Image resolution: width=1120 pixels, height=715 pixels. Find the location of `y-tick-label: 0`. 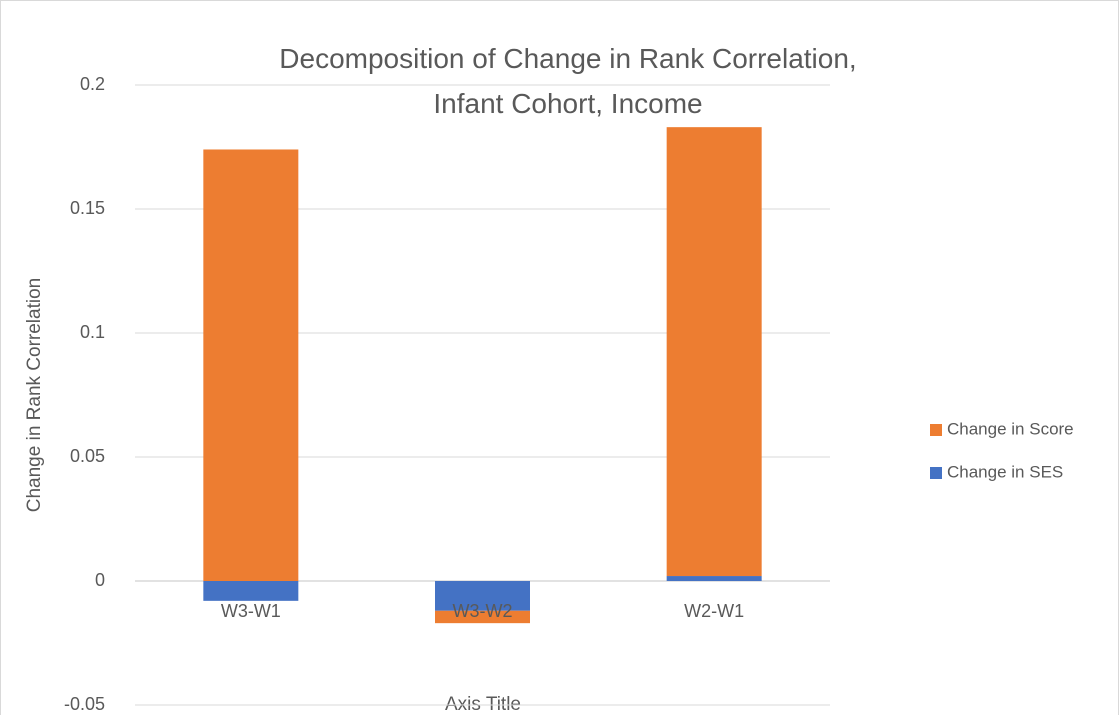

y-tick-label: 0 is located at coordinates (100, 580).